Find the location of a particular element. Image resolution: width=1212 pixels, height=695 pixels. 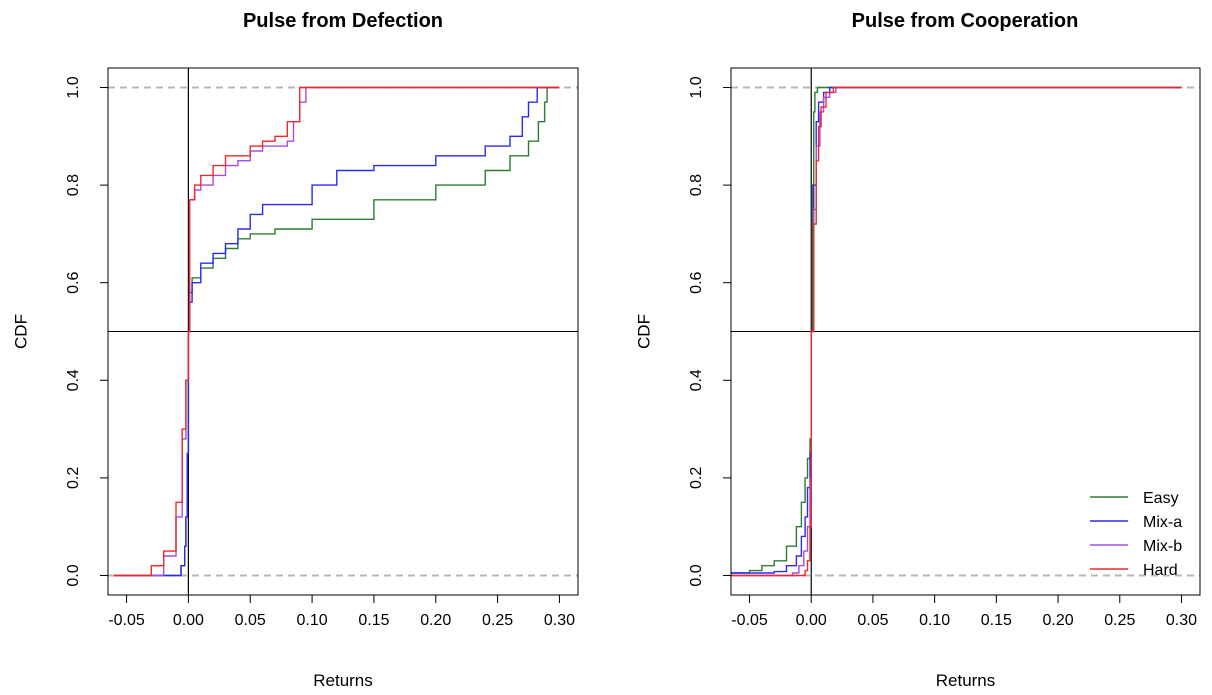

chart-title: Pulse from Cooperation is located at coordinates (965, 21).